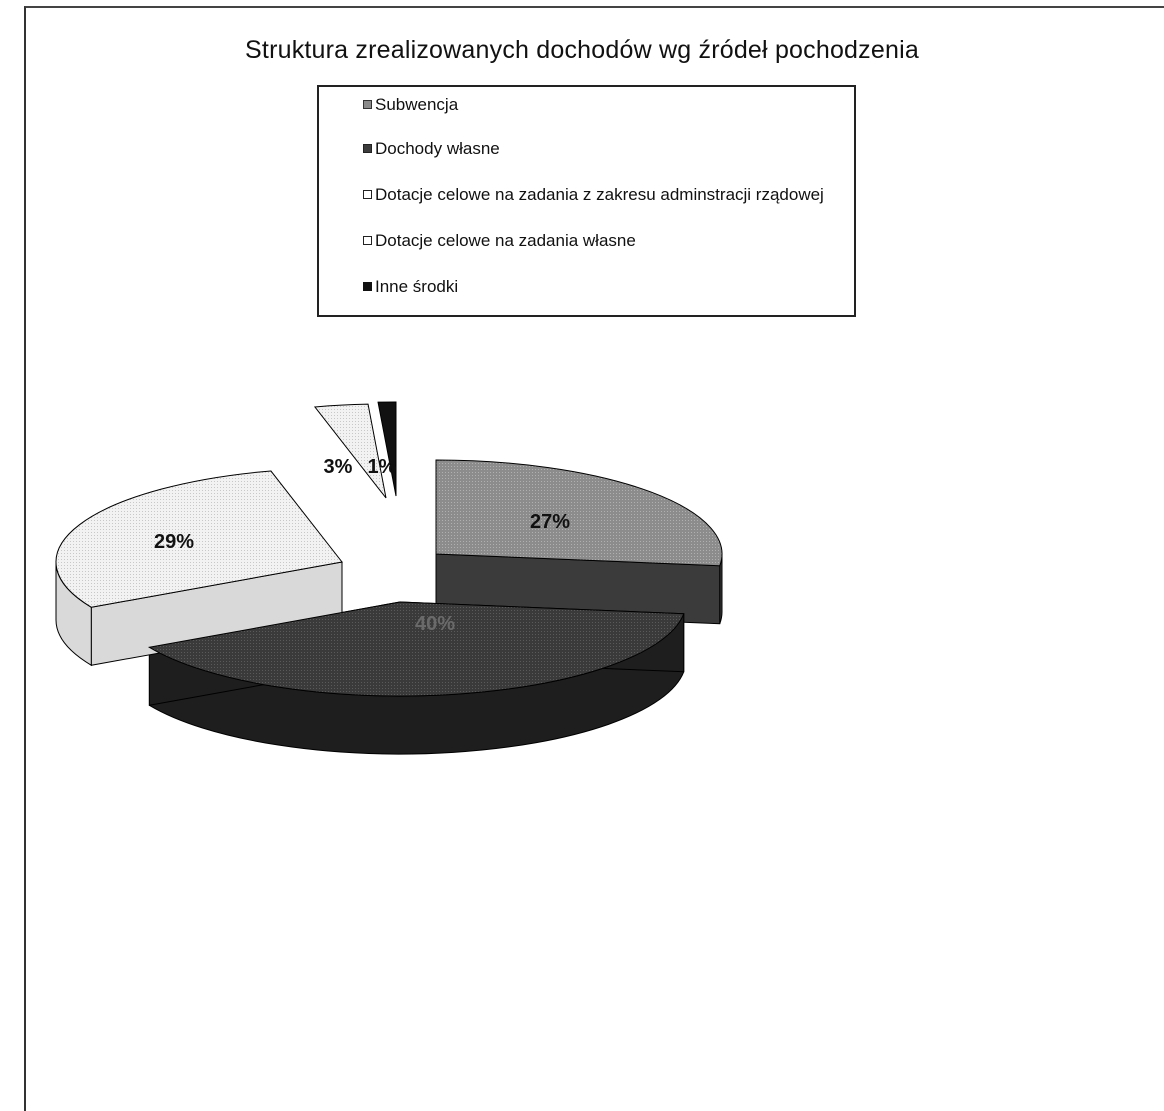 The height and width of the screenshot is (1111, 1164). I want to click on legend-item-inne-srodki: Inne środki, so click(603, 286).